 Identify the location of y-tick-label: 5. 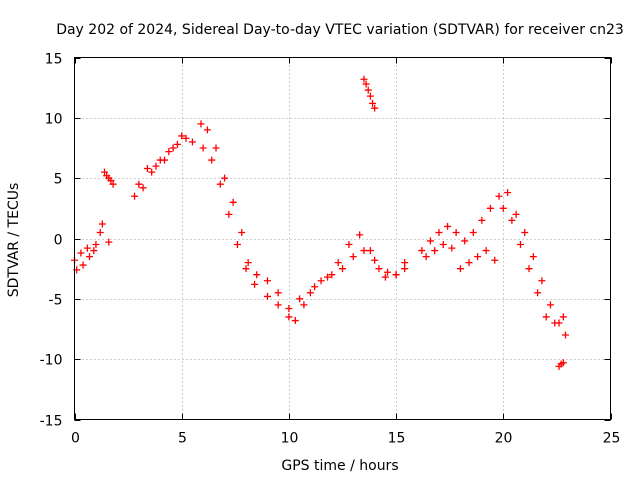
(58, 180).